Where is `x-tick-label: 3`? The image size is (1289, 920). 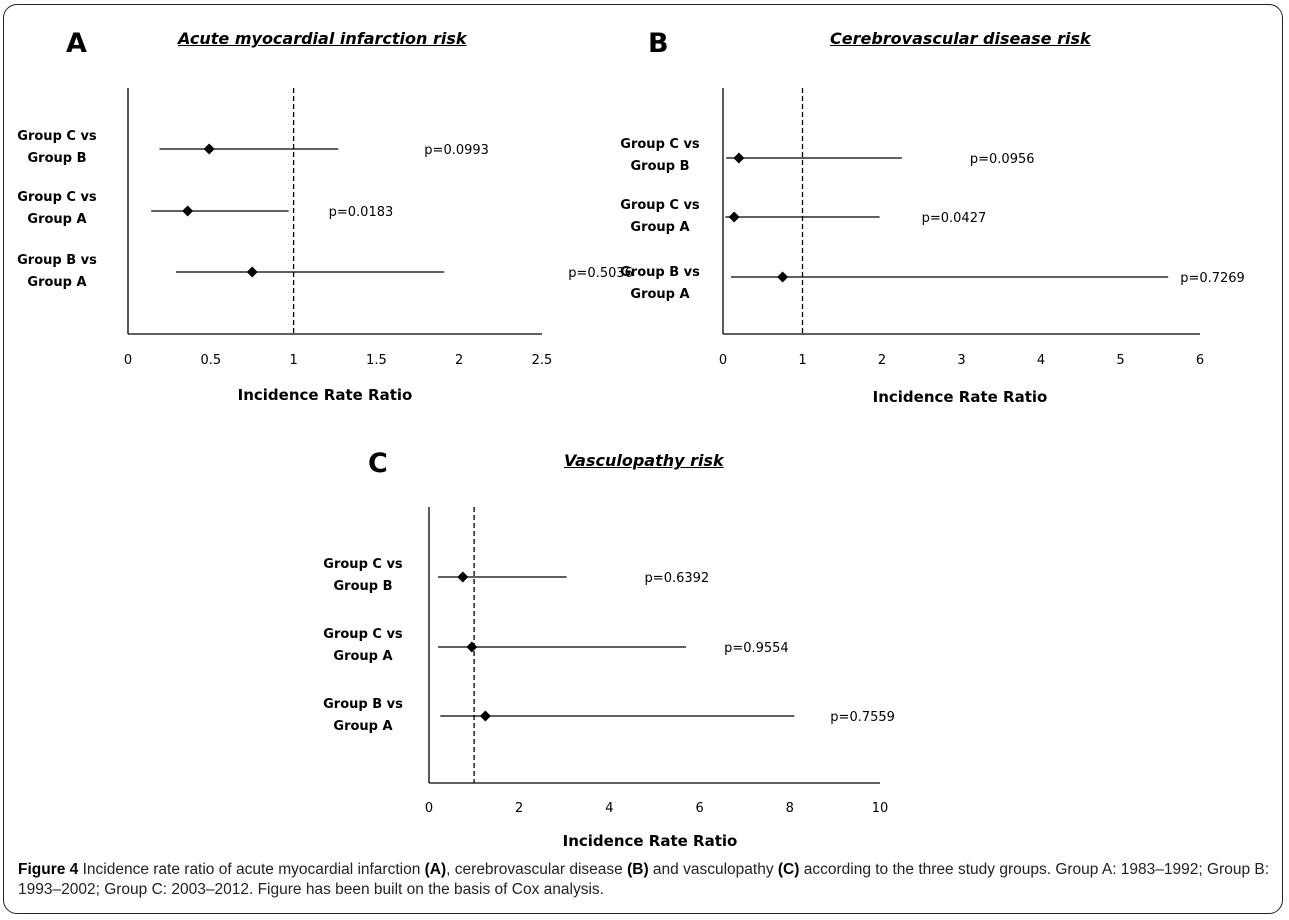 x-tick-label: 3 is located at coordinates (961, 360).